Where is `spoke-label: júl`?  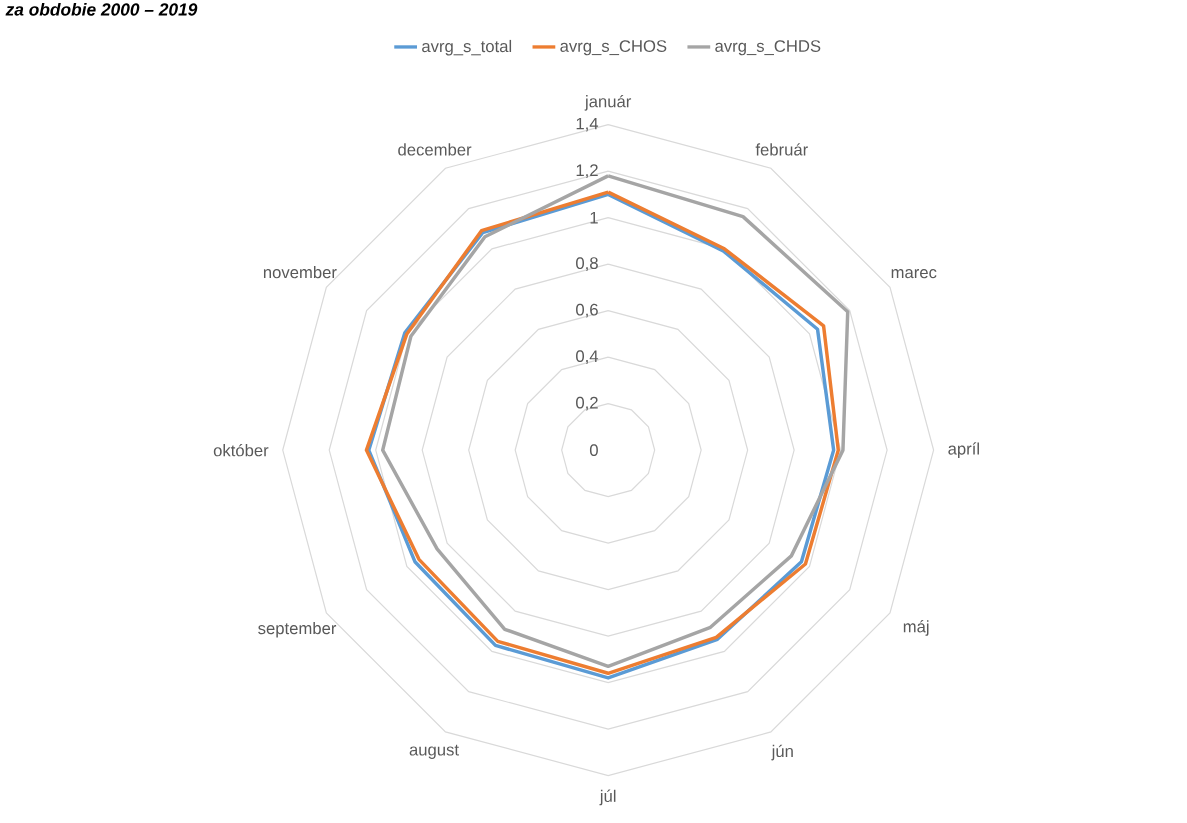 spoke-label: júl is located at coordinates (607, 797).